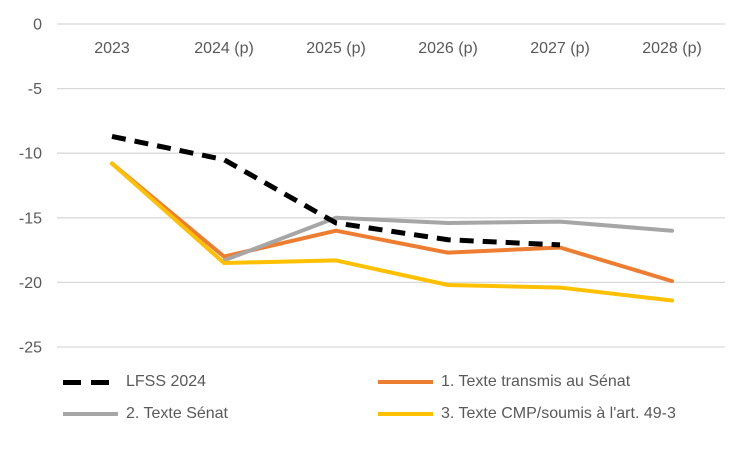 The image size is (750, 450). I want to click on svg-text: 0, so click(37, 25).